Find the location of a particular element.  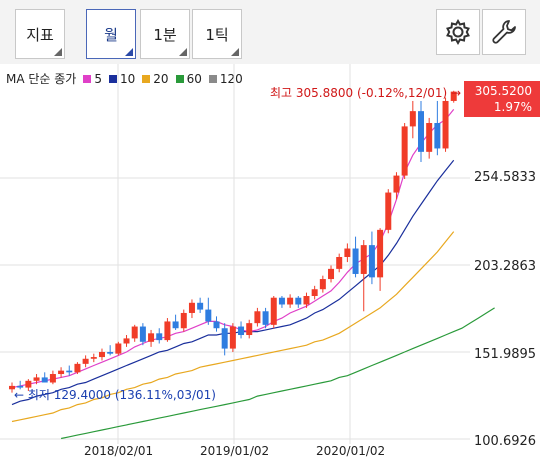

current-change: 1.97% is located at coordinates (512, 107).